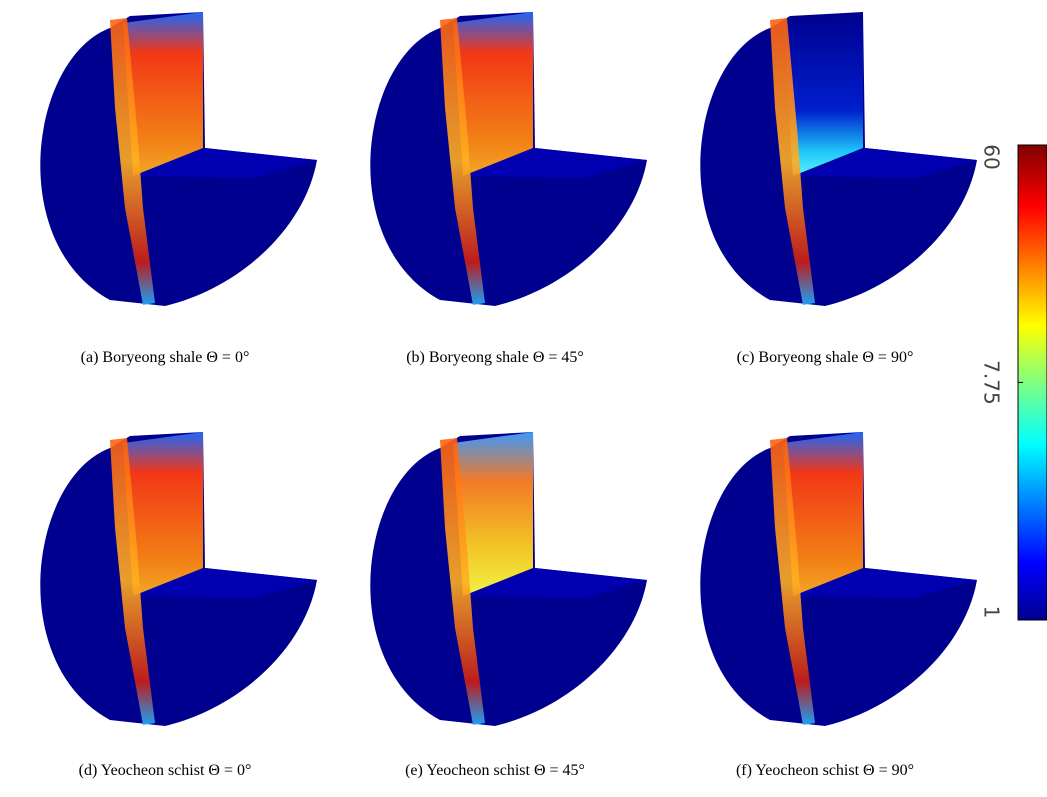  I want to click on caption: (e) Yeocheon schist Θ = 45°, so click(495, 770).